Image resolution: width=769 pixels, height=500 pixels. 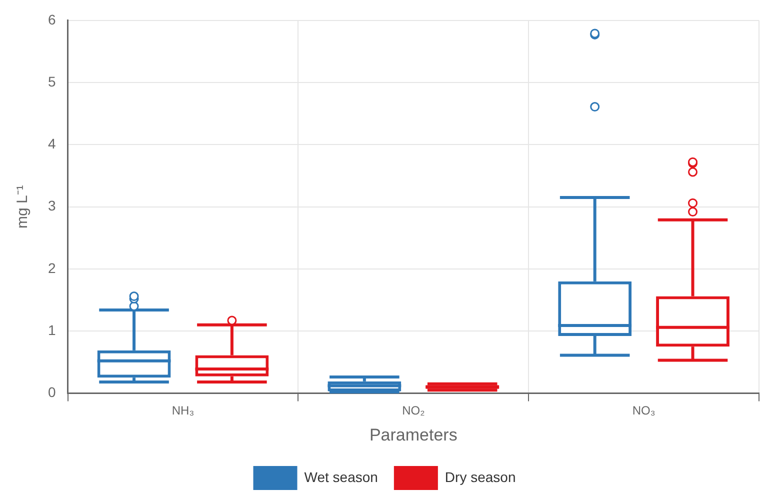 What do you see at coordinates (52, 19) in the screenshot?
I see `y-tick-label: 6` at bounding box center [52, 19].